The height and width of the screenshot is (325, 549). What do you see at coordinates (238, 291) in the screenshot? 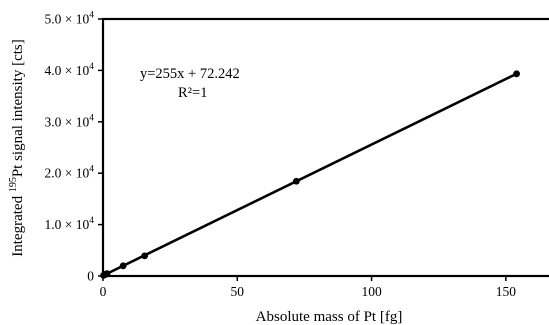
I see `x-tick-label: 50` at bounding box center [238, 291].